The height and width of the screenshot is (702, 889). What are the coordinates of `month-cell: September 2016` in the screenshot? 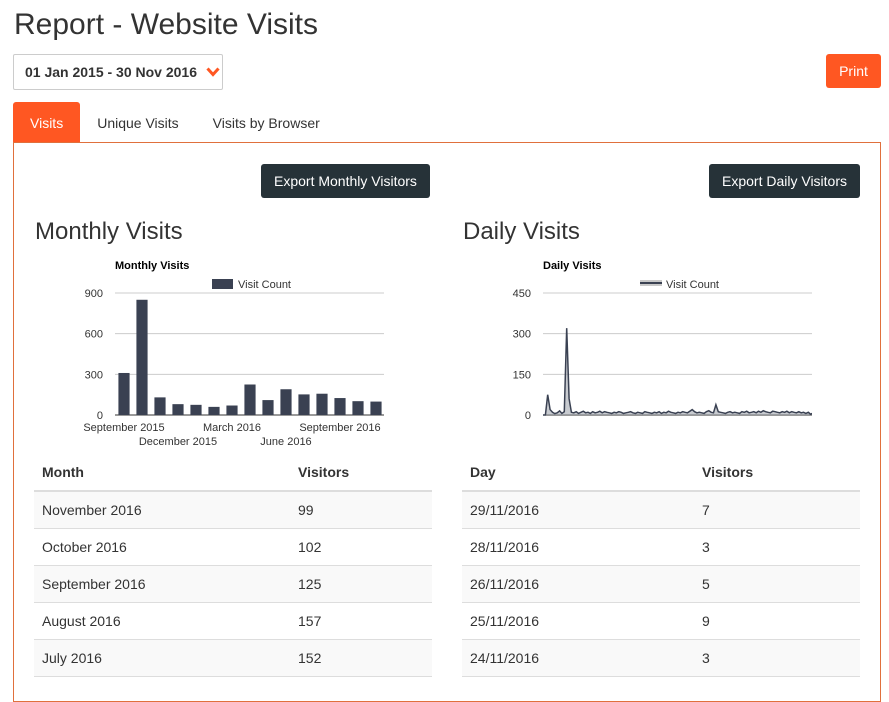 It's located at (162, 584).